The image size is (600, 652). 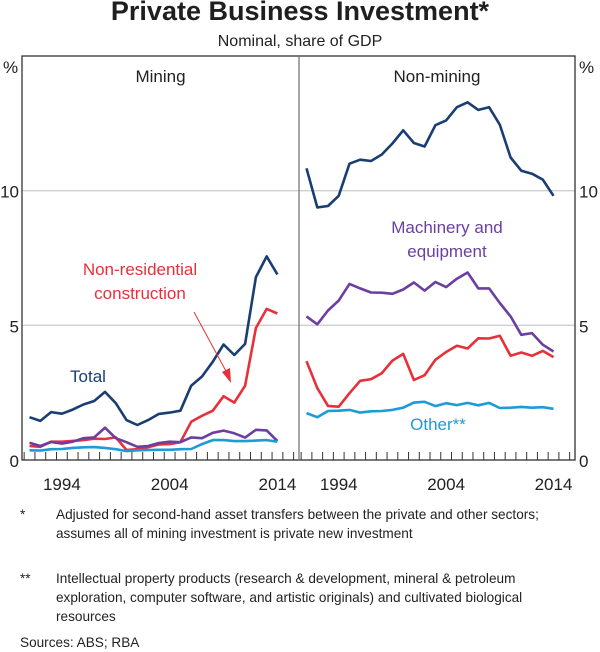 I want to click on chart-title: Private Business Investment*, so click(x=300, y=13).